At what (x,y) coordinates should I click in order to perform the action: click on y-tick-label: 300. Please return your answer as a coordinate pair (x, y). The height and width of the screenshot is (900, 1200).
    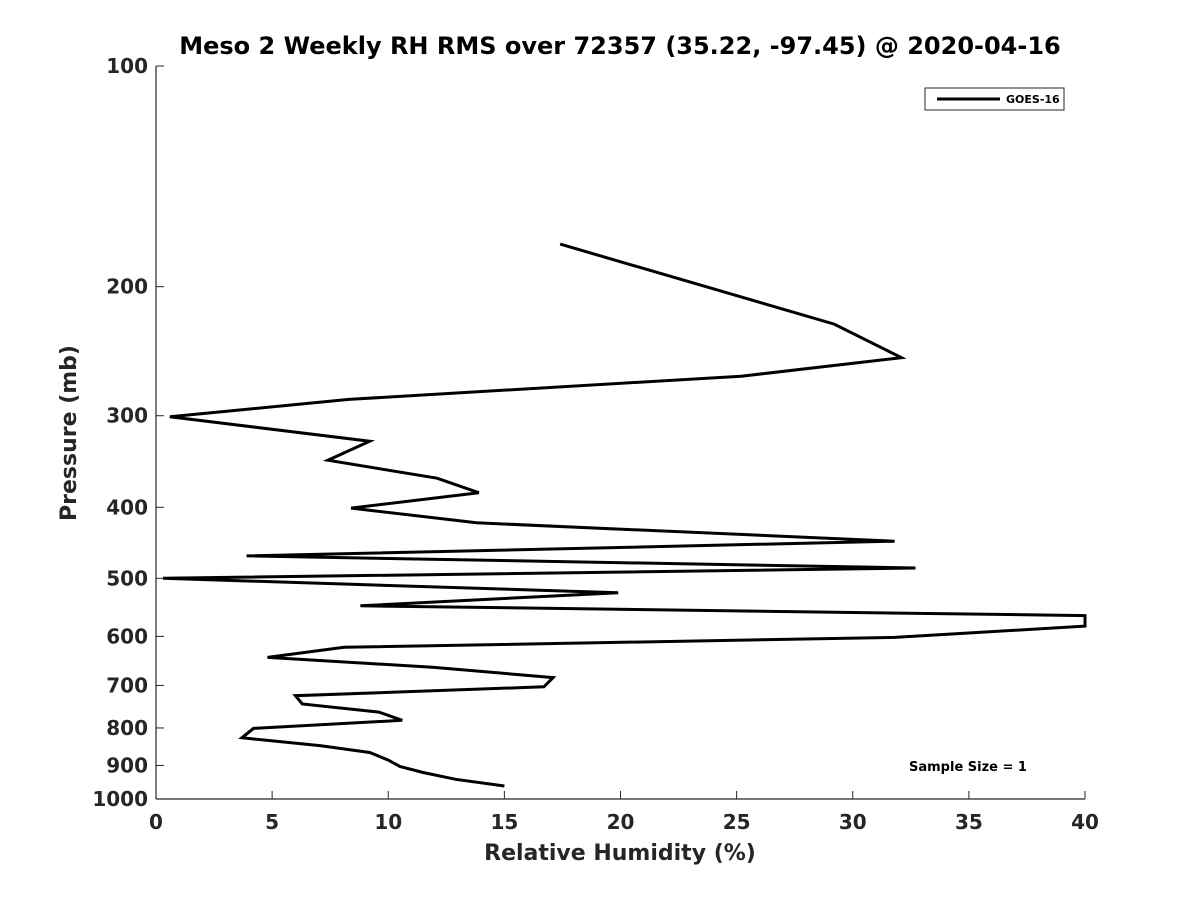
    Looking at the image, I should click on (127, 416).